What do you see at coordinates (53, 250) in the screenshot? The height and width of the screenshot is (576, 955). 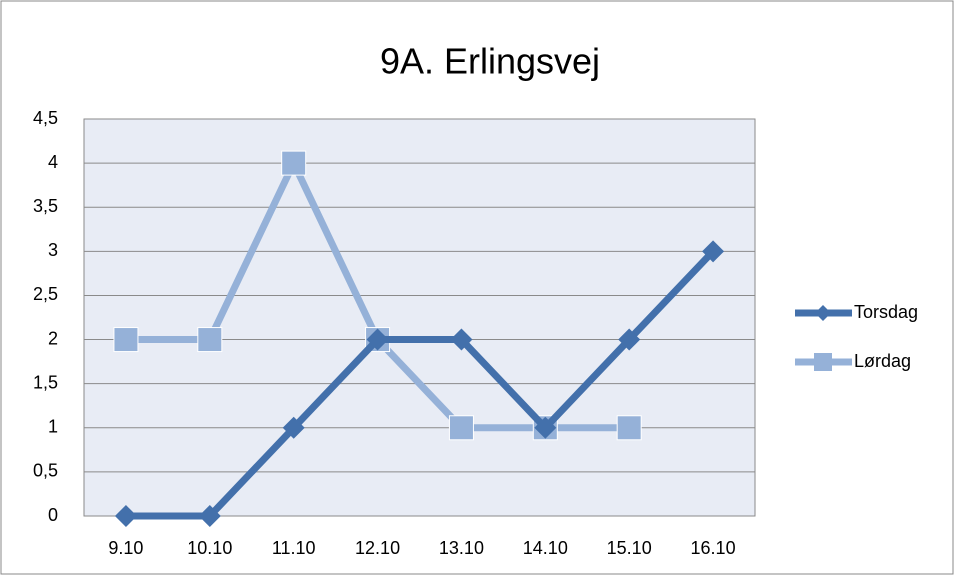 I see `y-tick-label: 3` at bounding box center [53, 250].